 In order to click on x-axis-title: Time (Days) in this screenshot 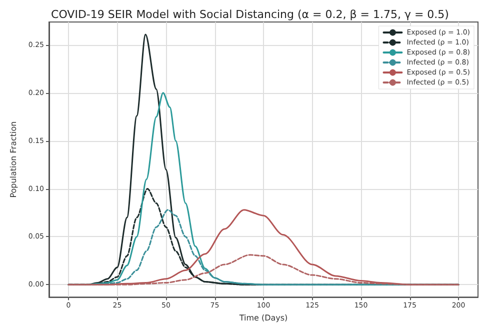, I will do `click(263, 318)`.